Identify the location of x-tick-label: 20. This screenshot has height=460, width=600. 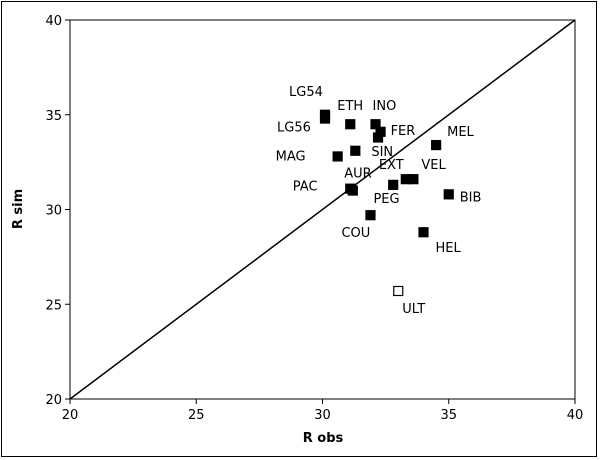
(70, 415).